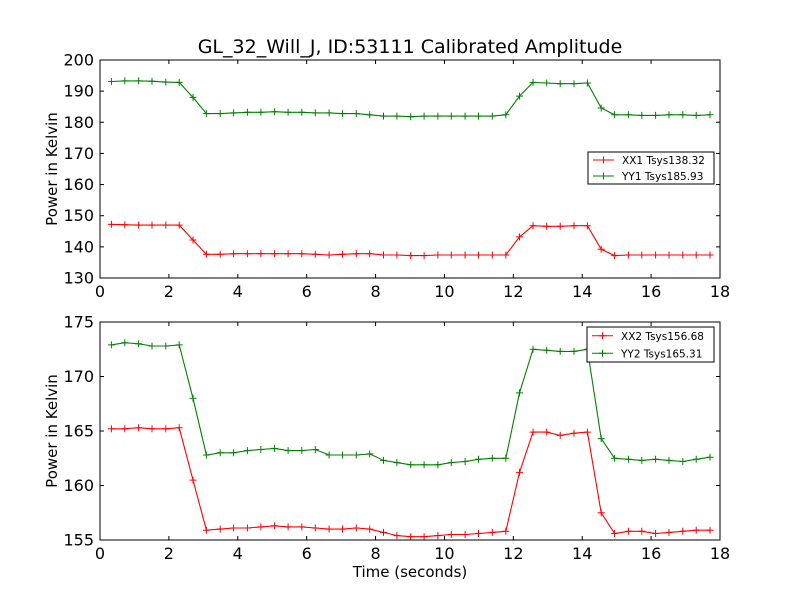  I want to click on y-tick-label: 180, so click(78, 122).